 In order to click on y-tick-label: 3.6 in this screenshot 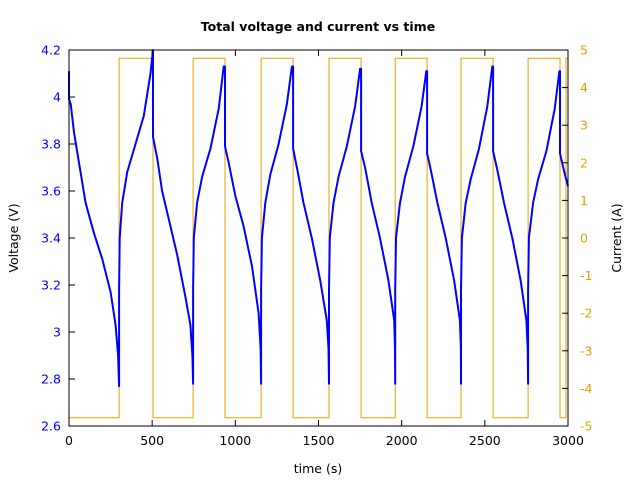, I will do `click(51, 191)`.